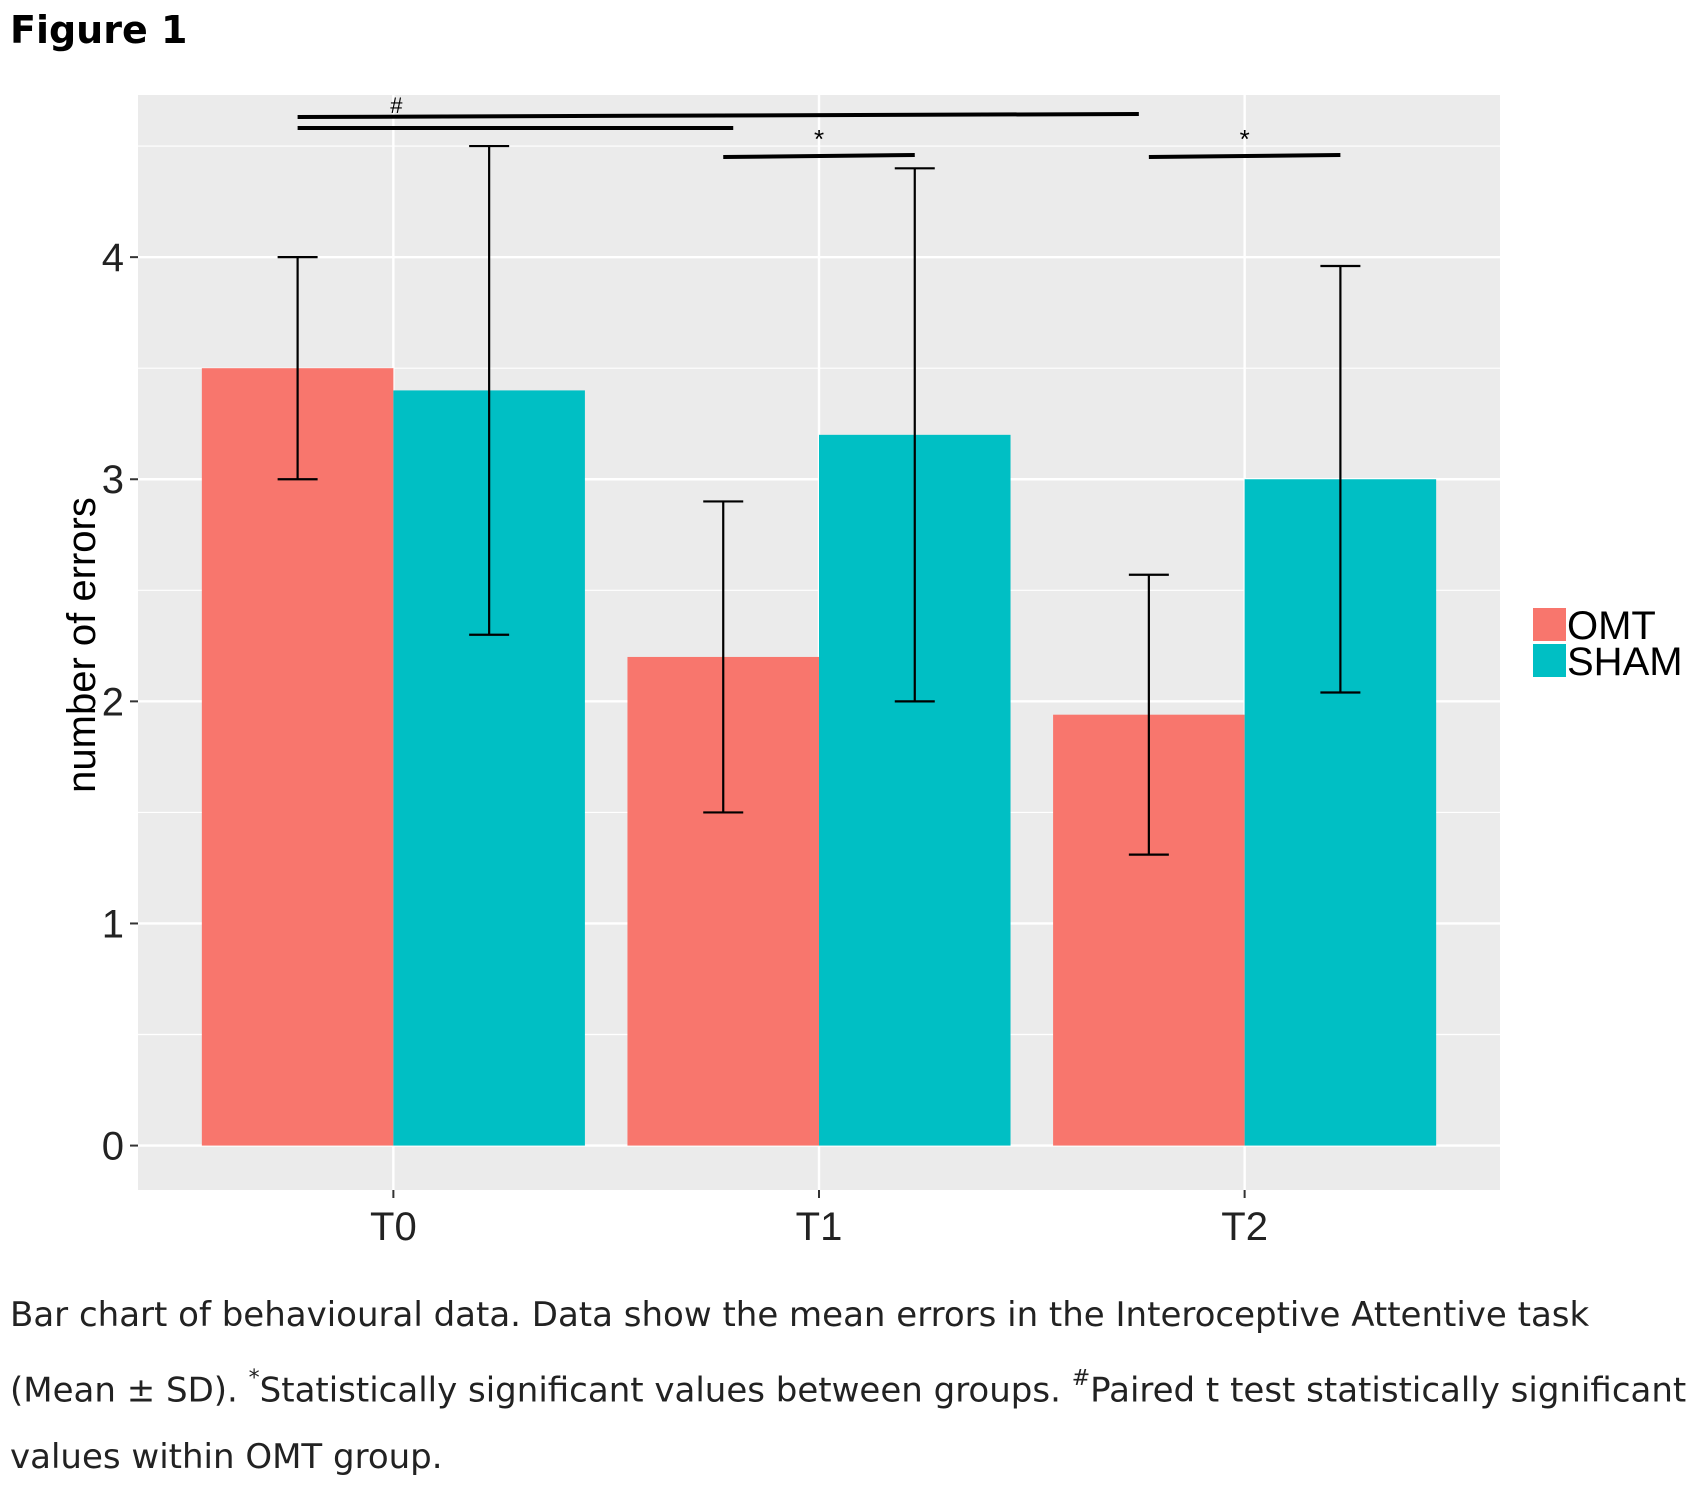 Image resolution: width=1706 pixels, height=1491 pixels. Describe the element at coordinates (1244, 156) in the screenshot. I see `star-bracket-line-t2` at that location.